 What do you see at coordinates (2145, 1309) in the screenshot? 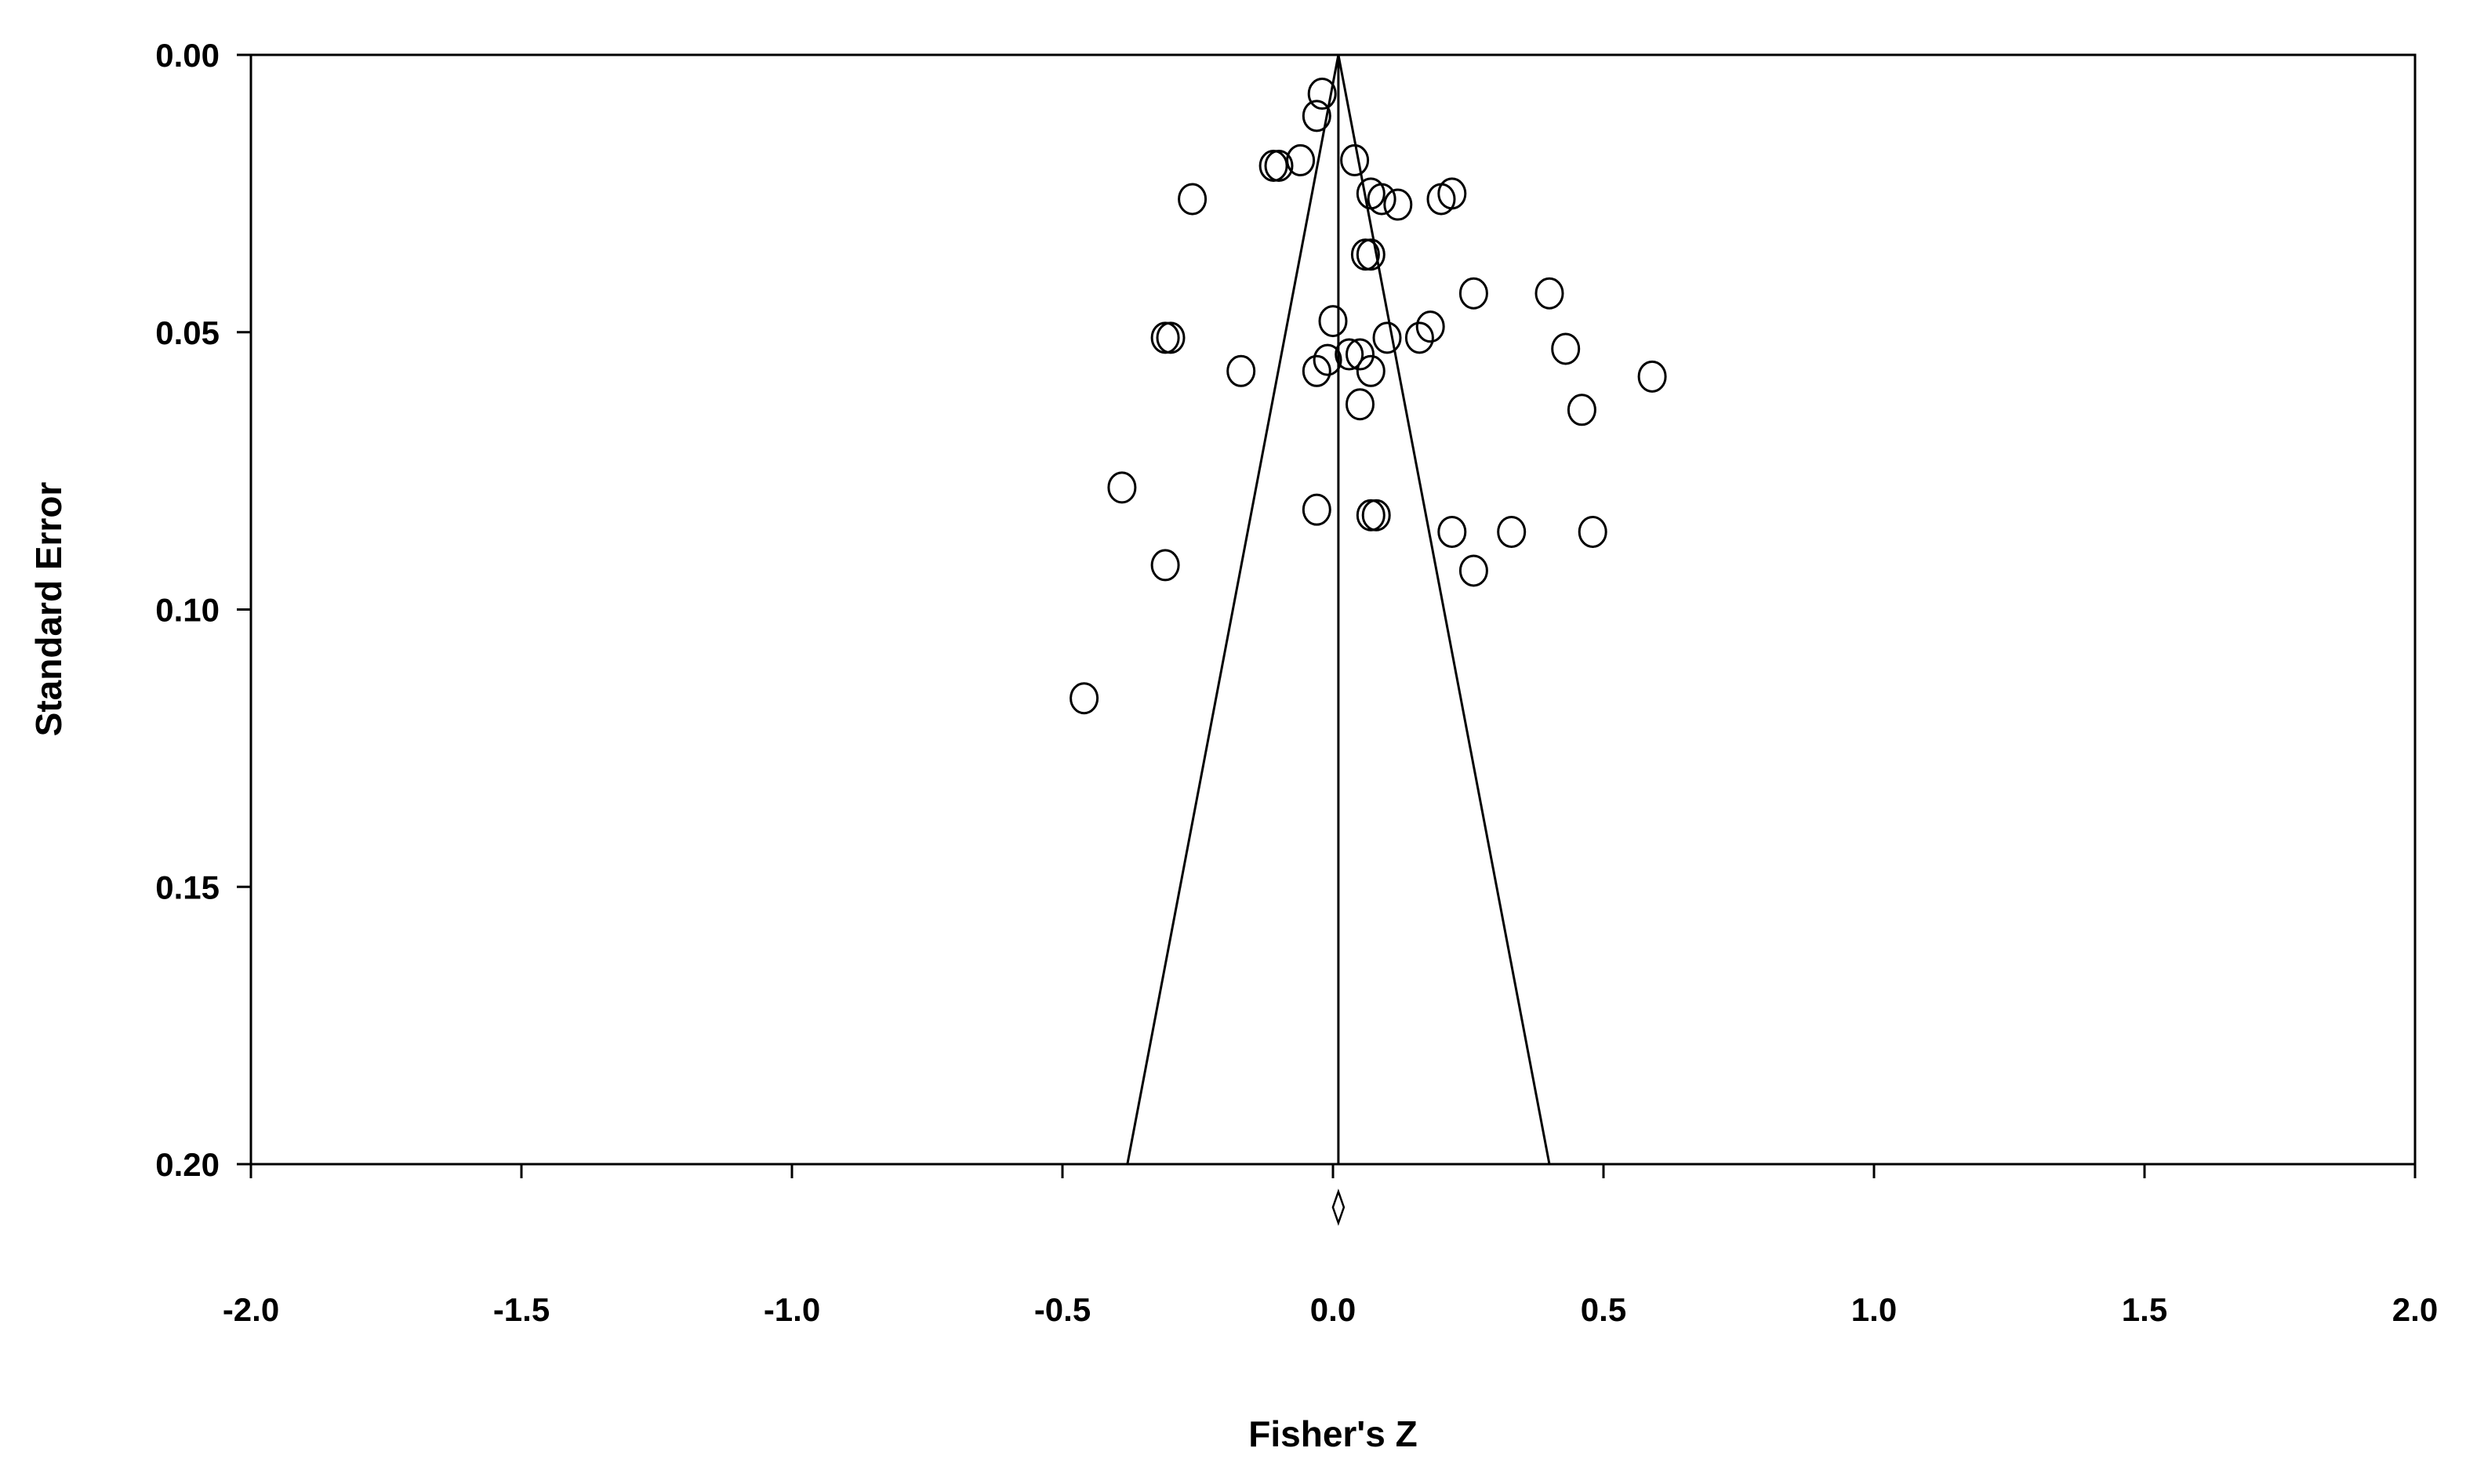
I see `x-tick-label: 1.5` at bounding box center [2145, 1309].